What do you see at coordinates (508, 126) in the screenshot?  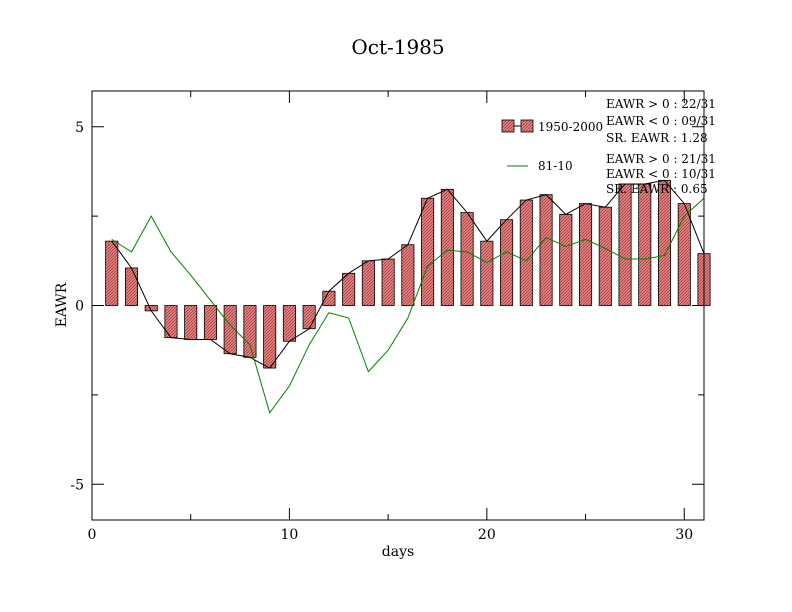 I see `legend-swatch-bar-left` at bounding box center [508, 126].